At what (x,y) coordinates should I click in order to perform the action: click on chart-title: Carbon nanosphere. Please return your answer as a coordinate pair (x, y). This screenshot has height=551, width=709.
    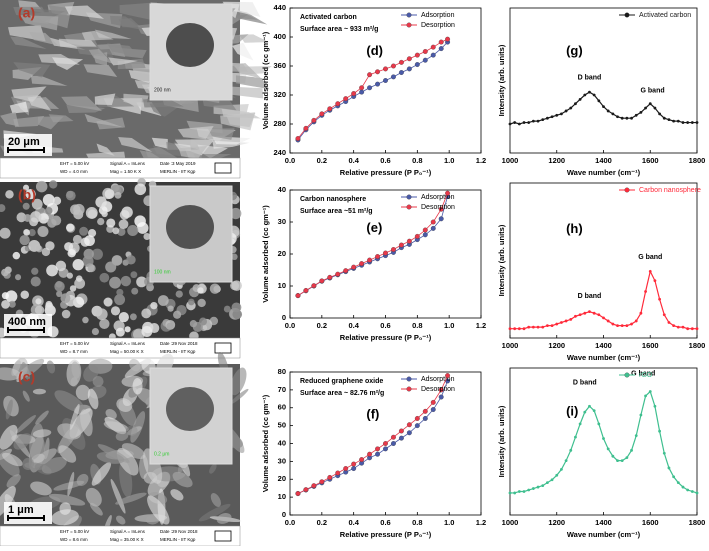
    Looking at the image, I should click on (333, 199).